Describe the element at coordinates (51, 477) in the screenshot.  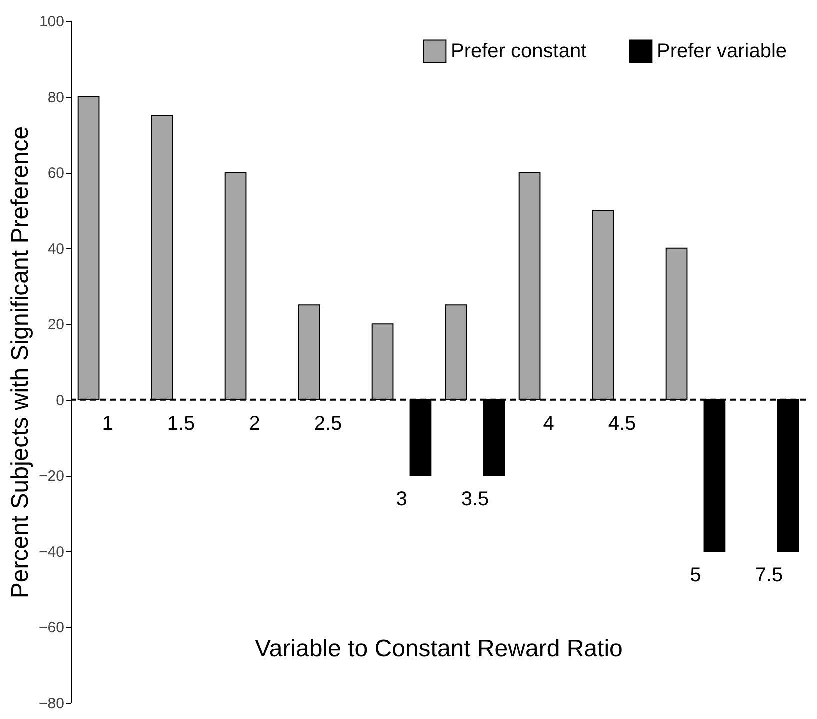
I see `y-tick-label: −20` at that location.